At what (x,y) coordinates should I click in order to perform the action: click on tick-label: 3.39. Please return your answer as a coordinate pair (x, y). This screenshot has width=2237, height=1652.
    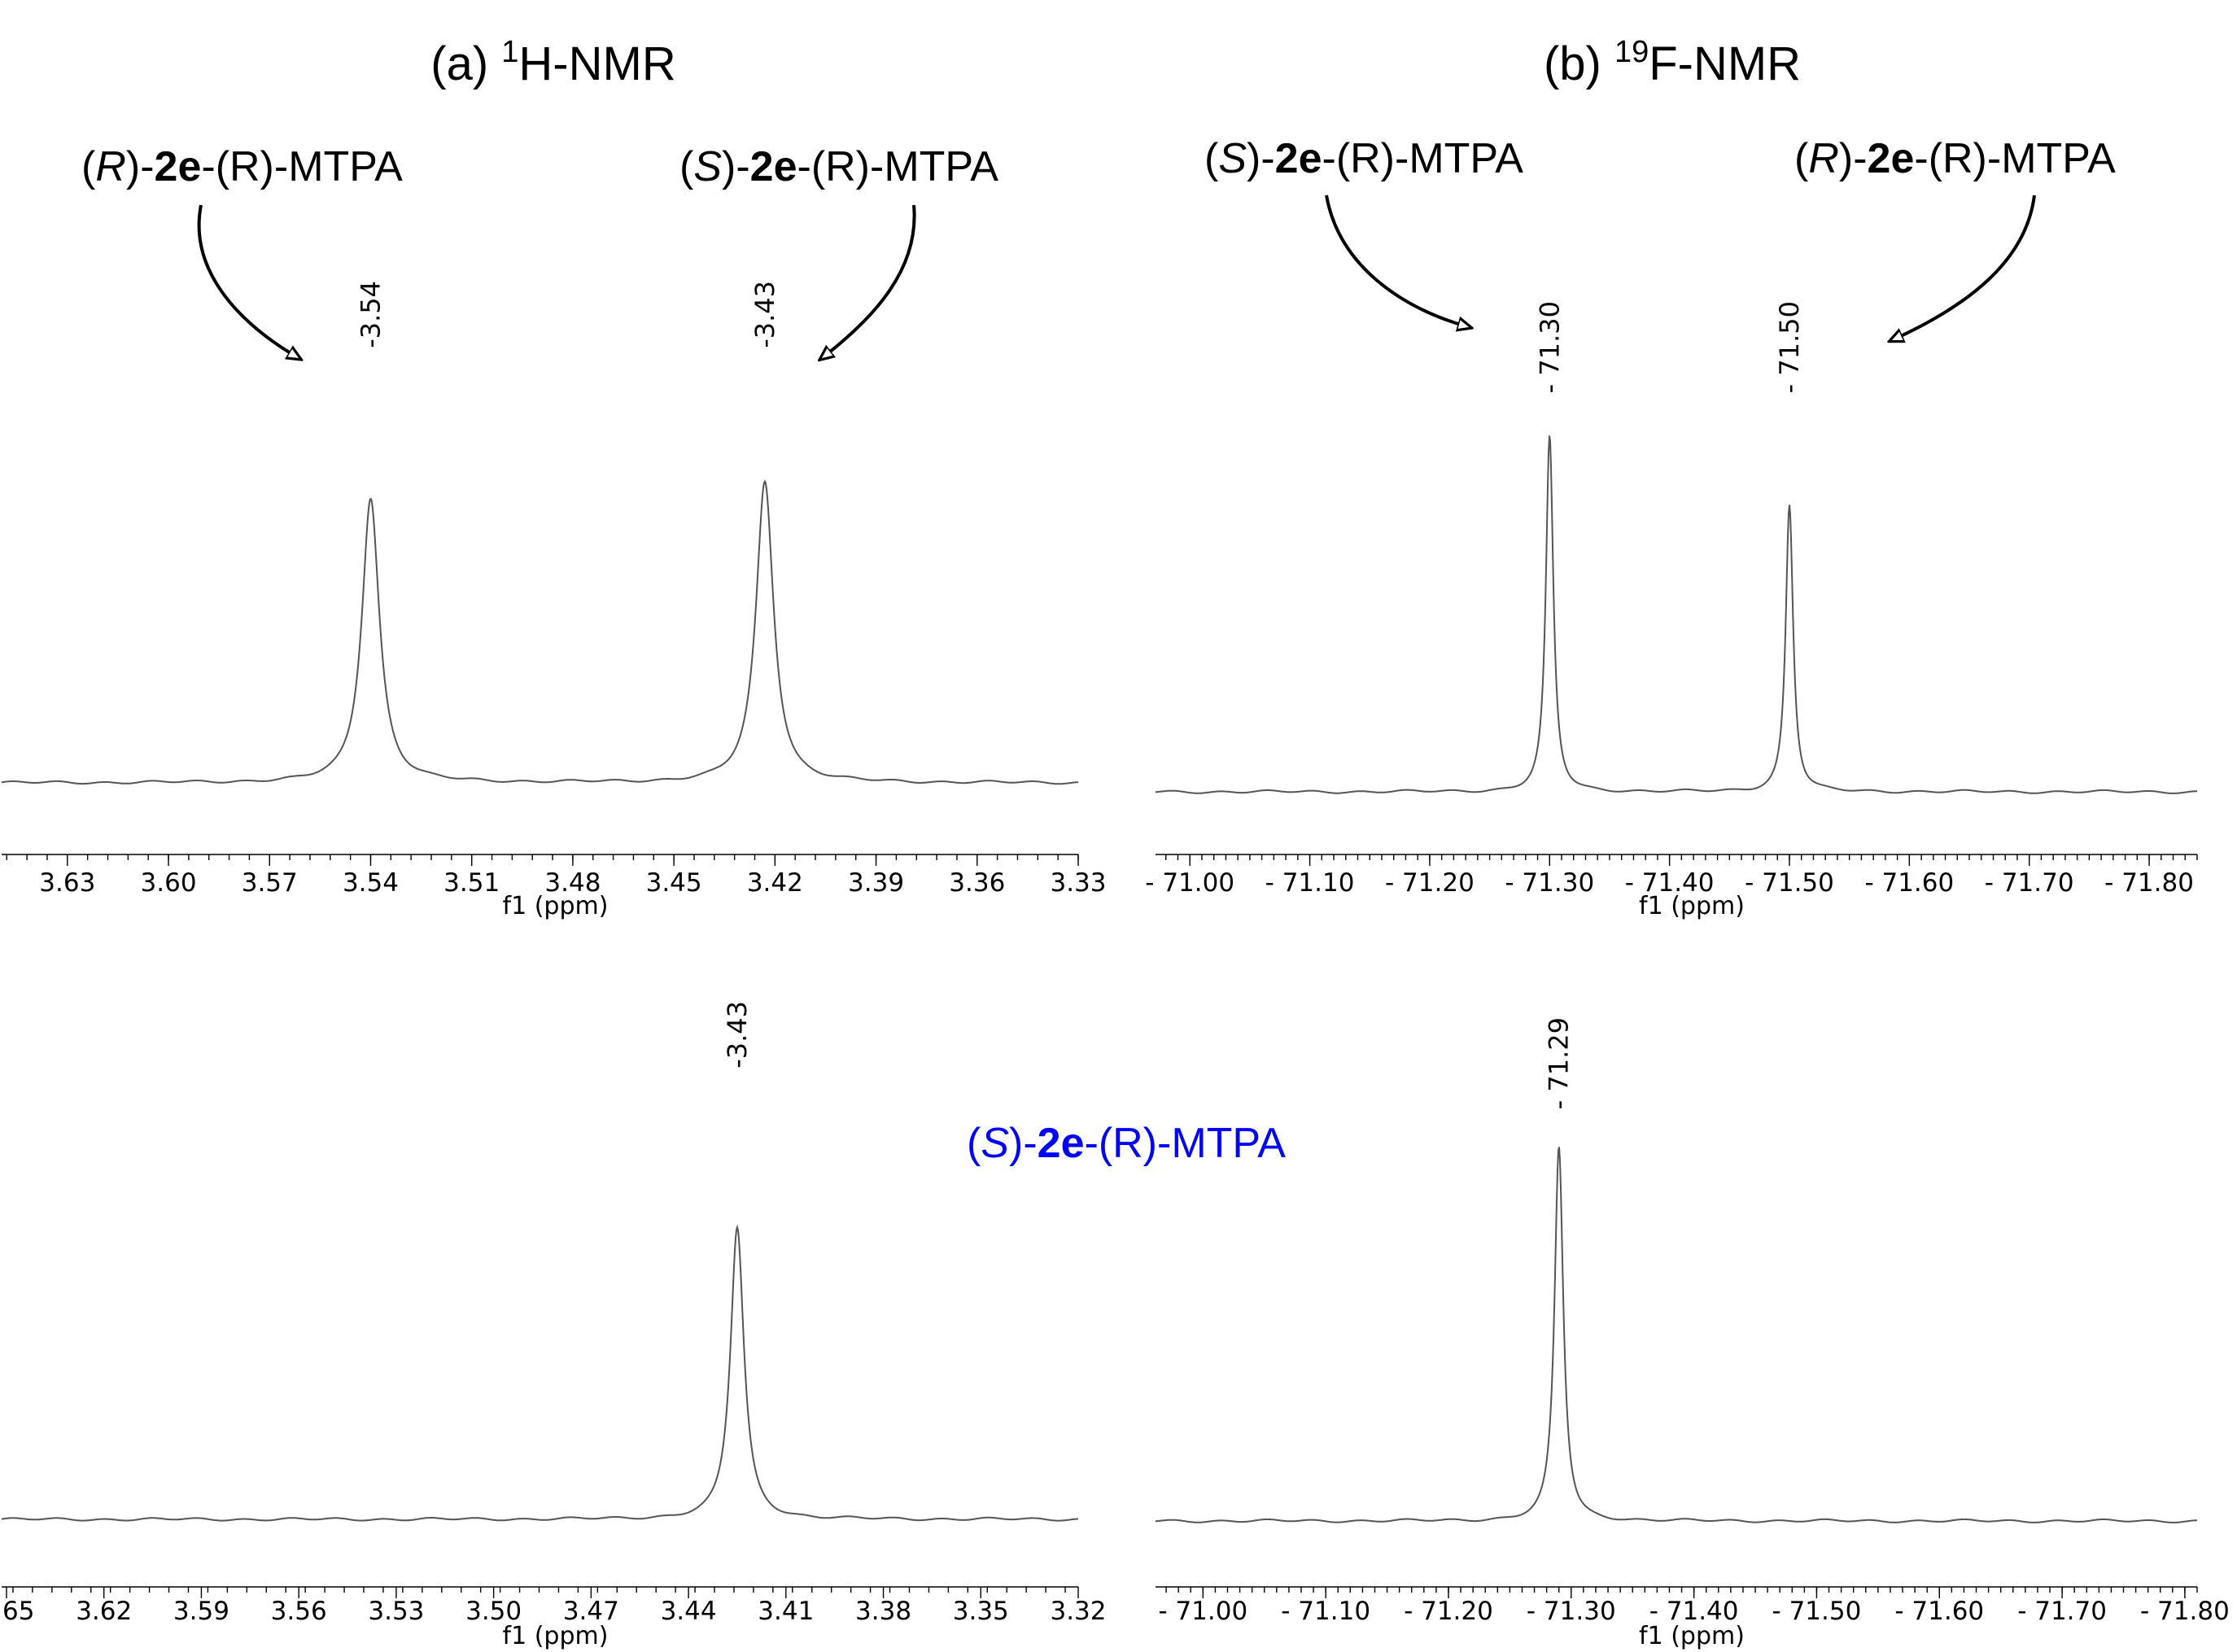
    Looking at the image, I should click on (876, 883).